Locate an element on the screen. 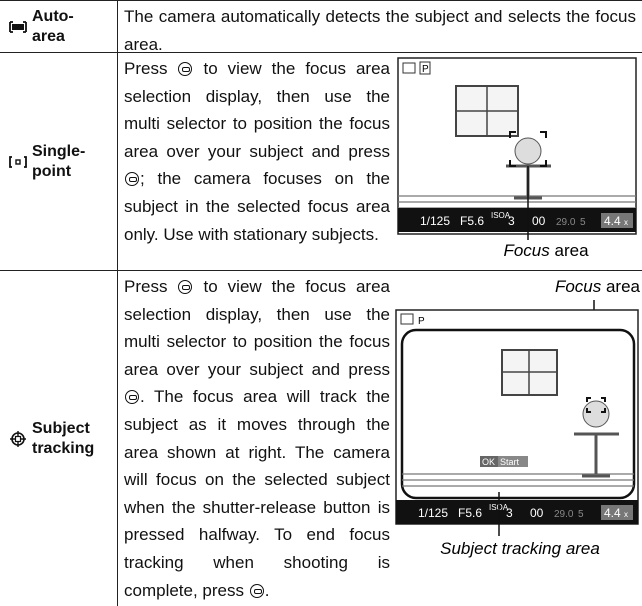 Image resolution: width=642 pixels, height=606 pixels. mode-label: Auto-area is located at coordinates (53, 27).